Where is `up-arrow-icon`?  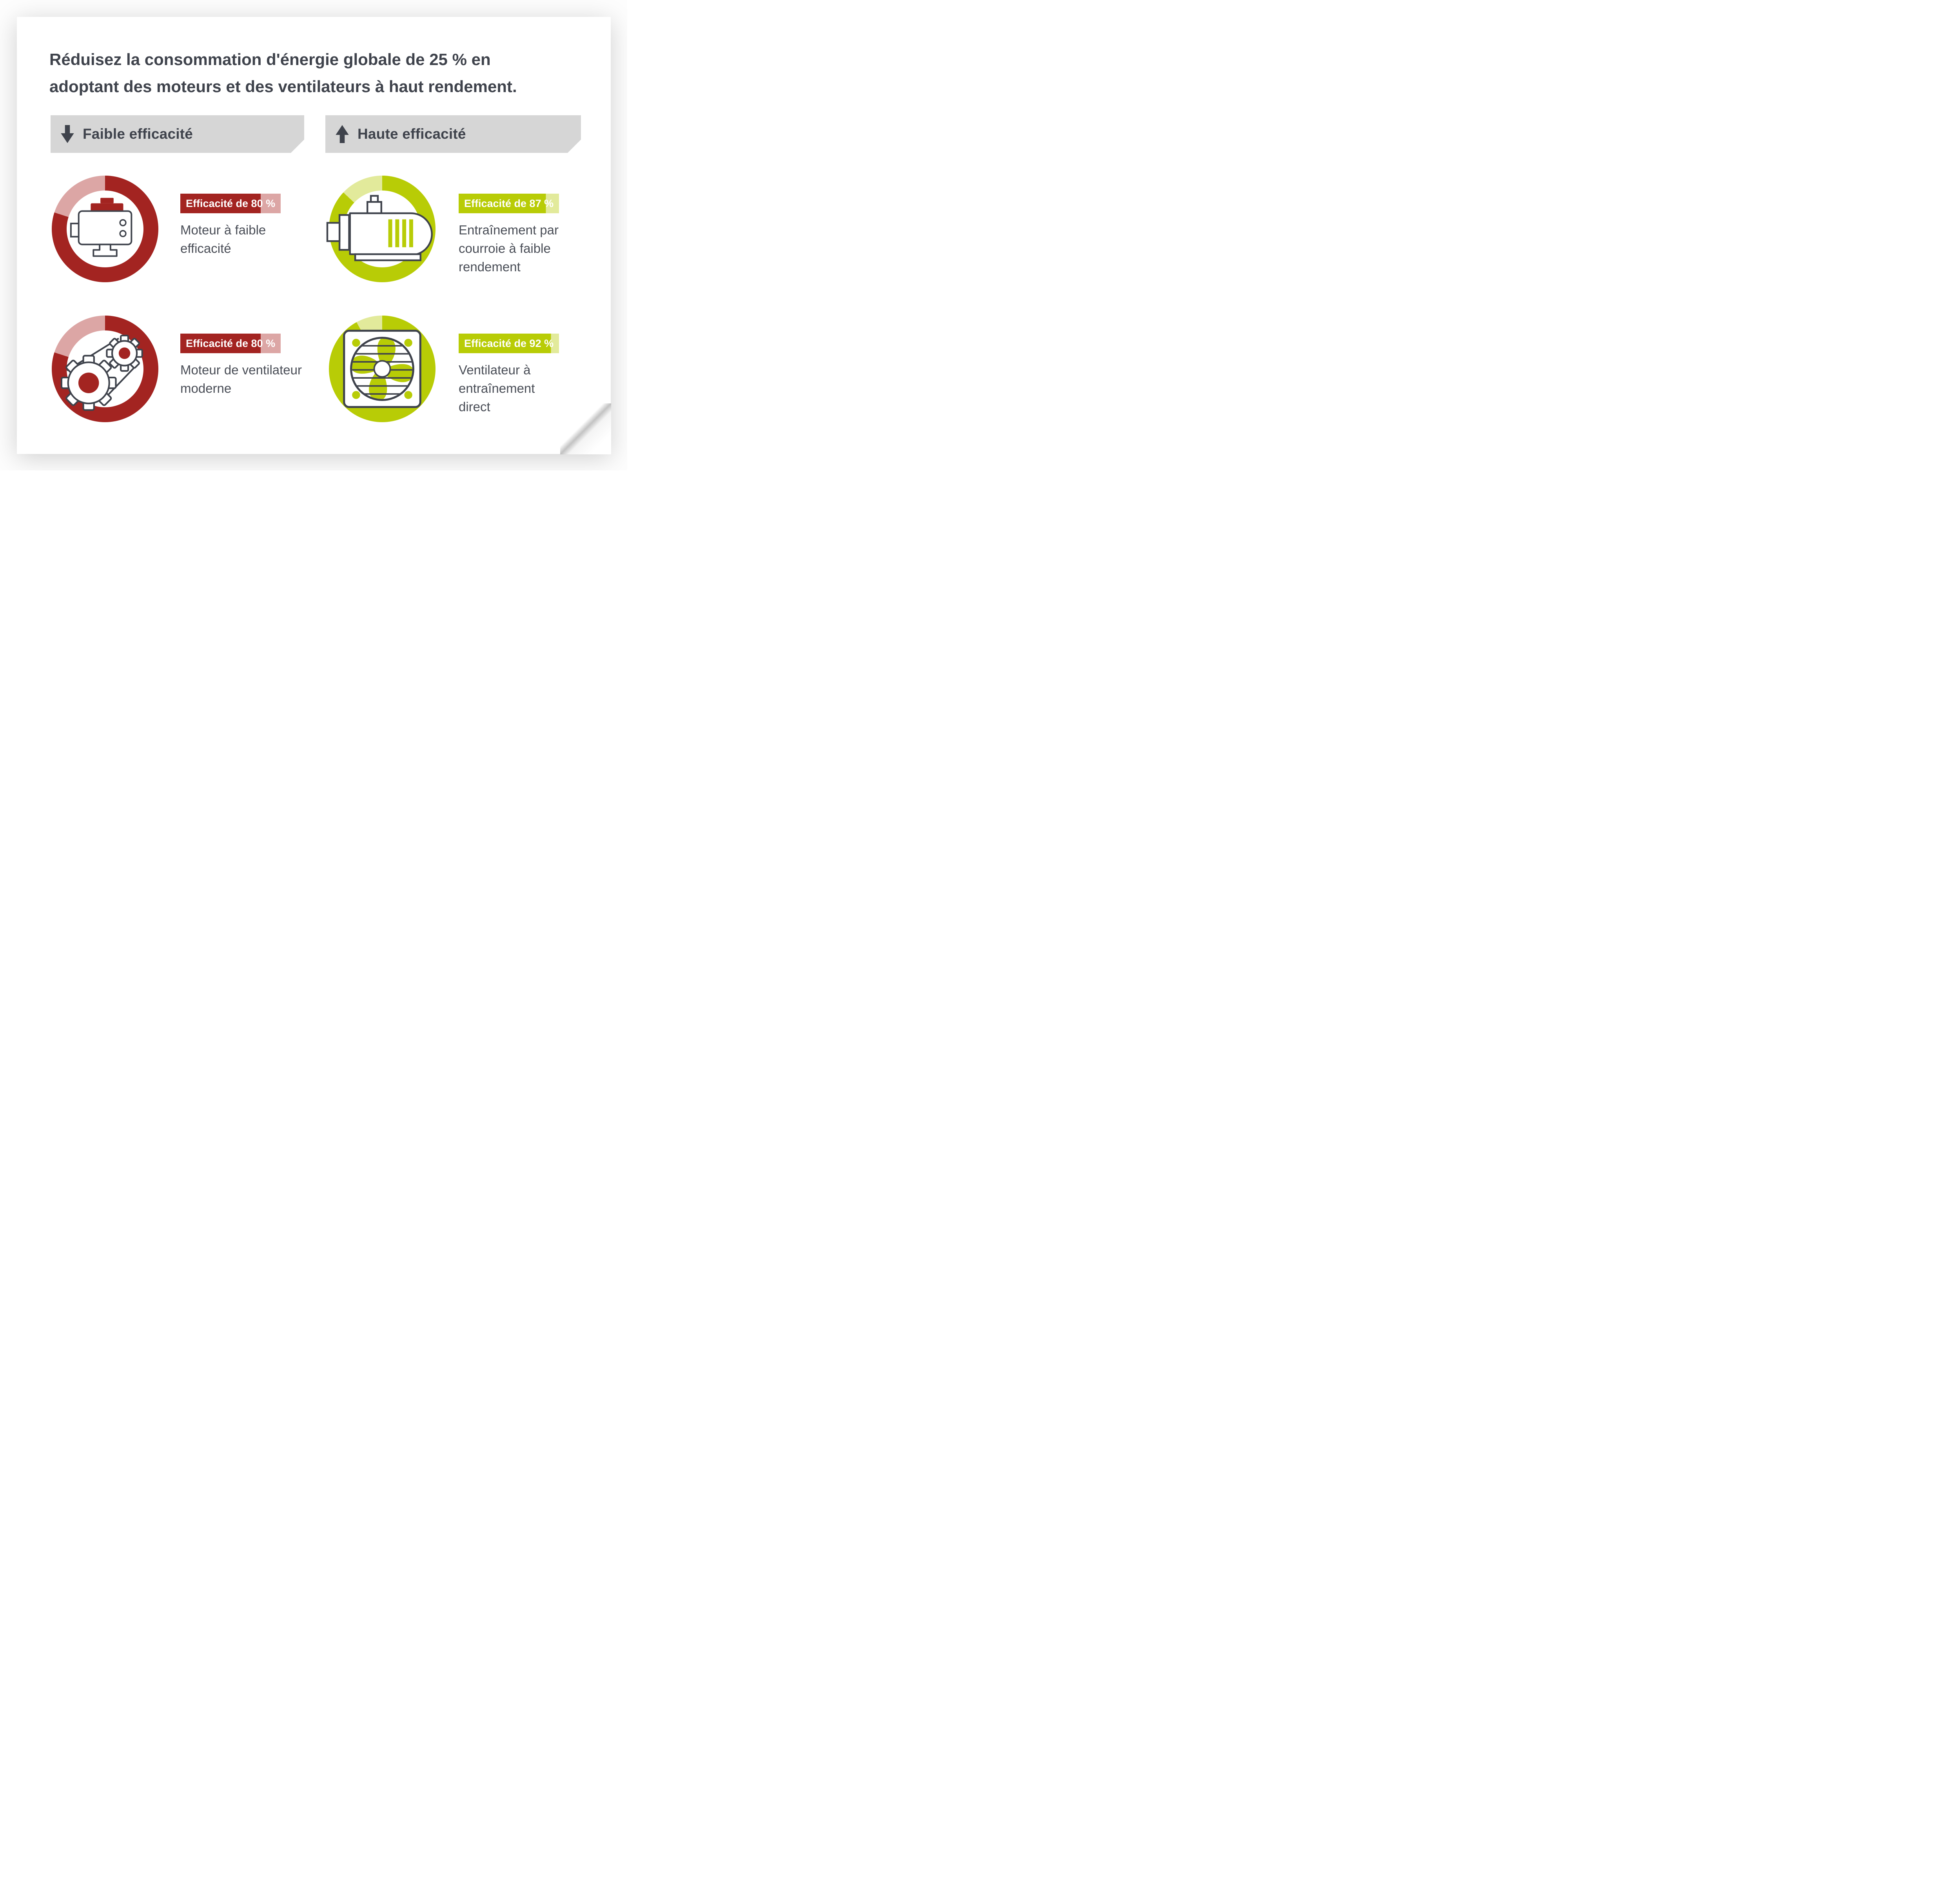
up-arrow-icon is located at coordinates (342, 134).